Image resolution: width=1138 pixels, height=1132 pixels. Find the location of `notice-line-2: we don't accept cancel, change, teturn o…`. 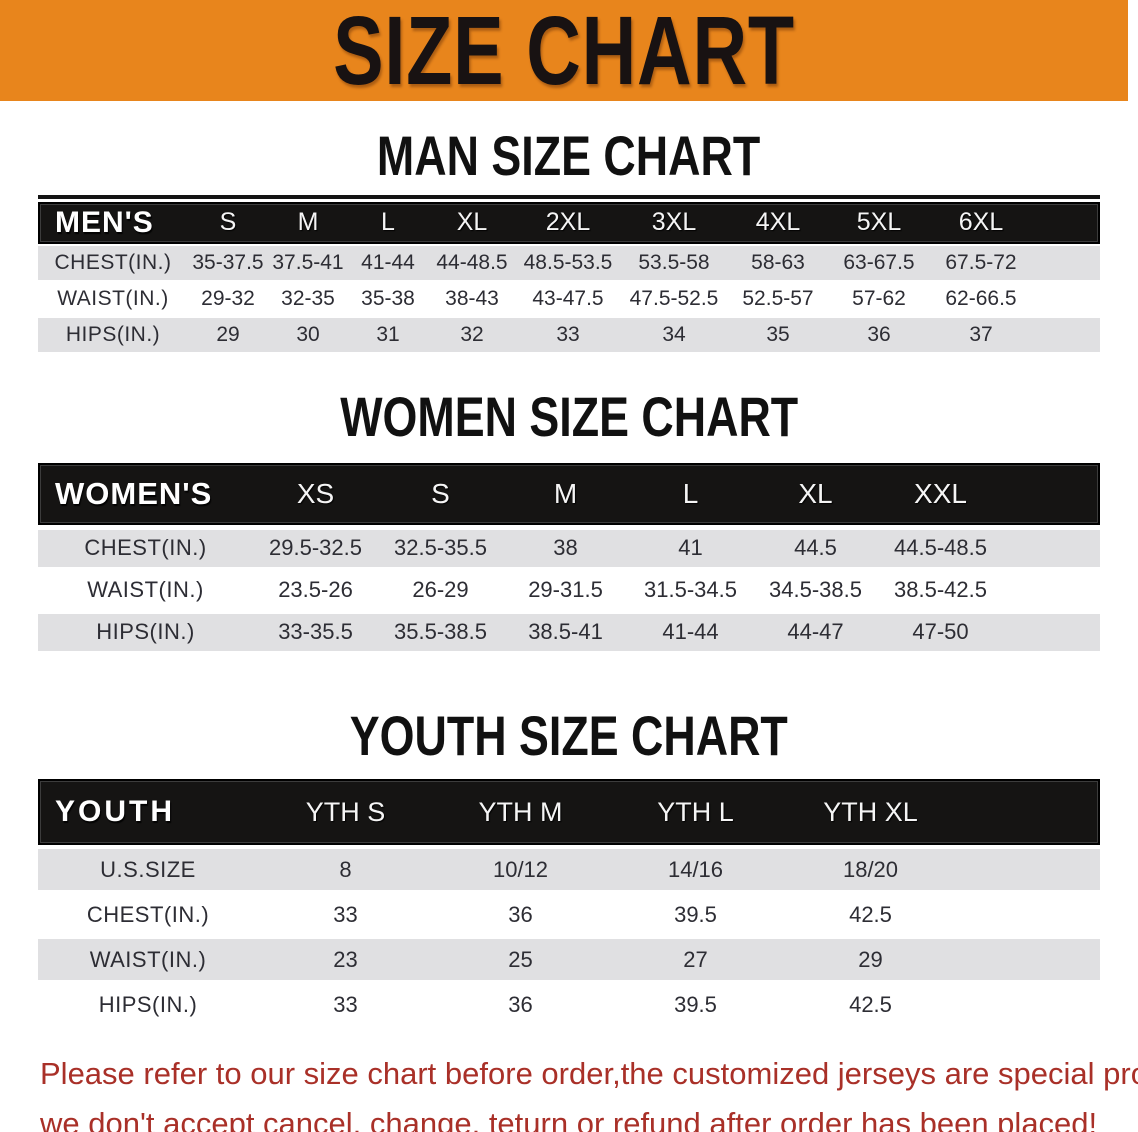

notice-line-2: we don't accept cancel, change, teturn o… is located at coordinates (569, 1119).